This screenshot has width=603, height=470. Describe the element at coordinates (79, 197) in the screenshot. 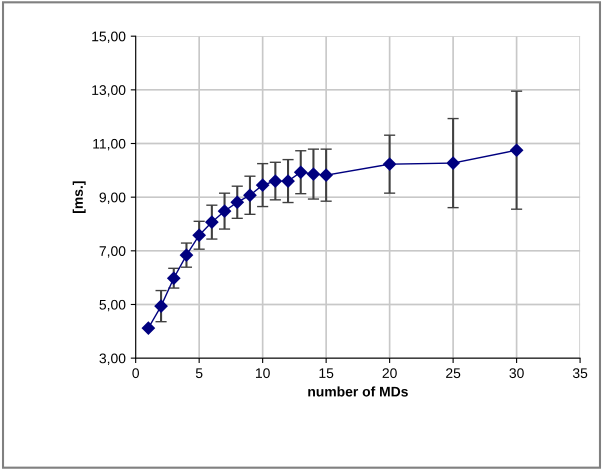

I see `y-axis-title: [ms.]` at that location.